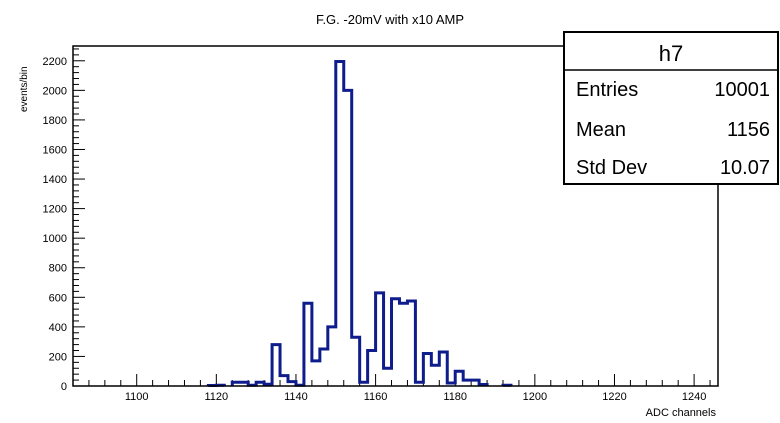  Describe the element at coordinates (601, 130) in the screenshot. I see `stats-mean-label: Mean` at that location.